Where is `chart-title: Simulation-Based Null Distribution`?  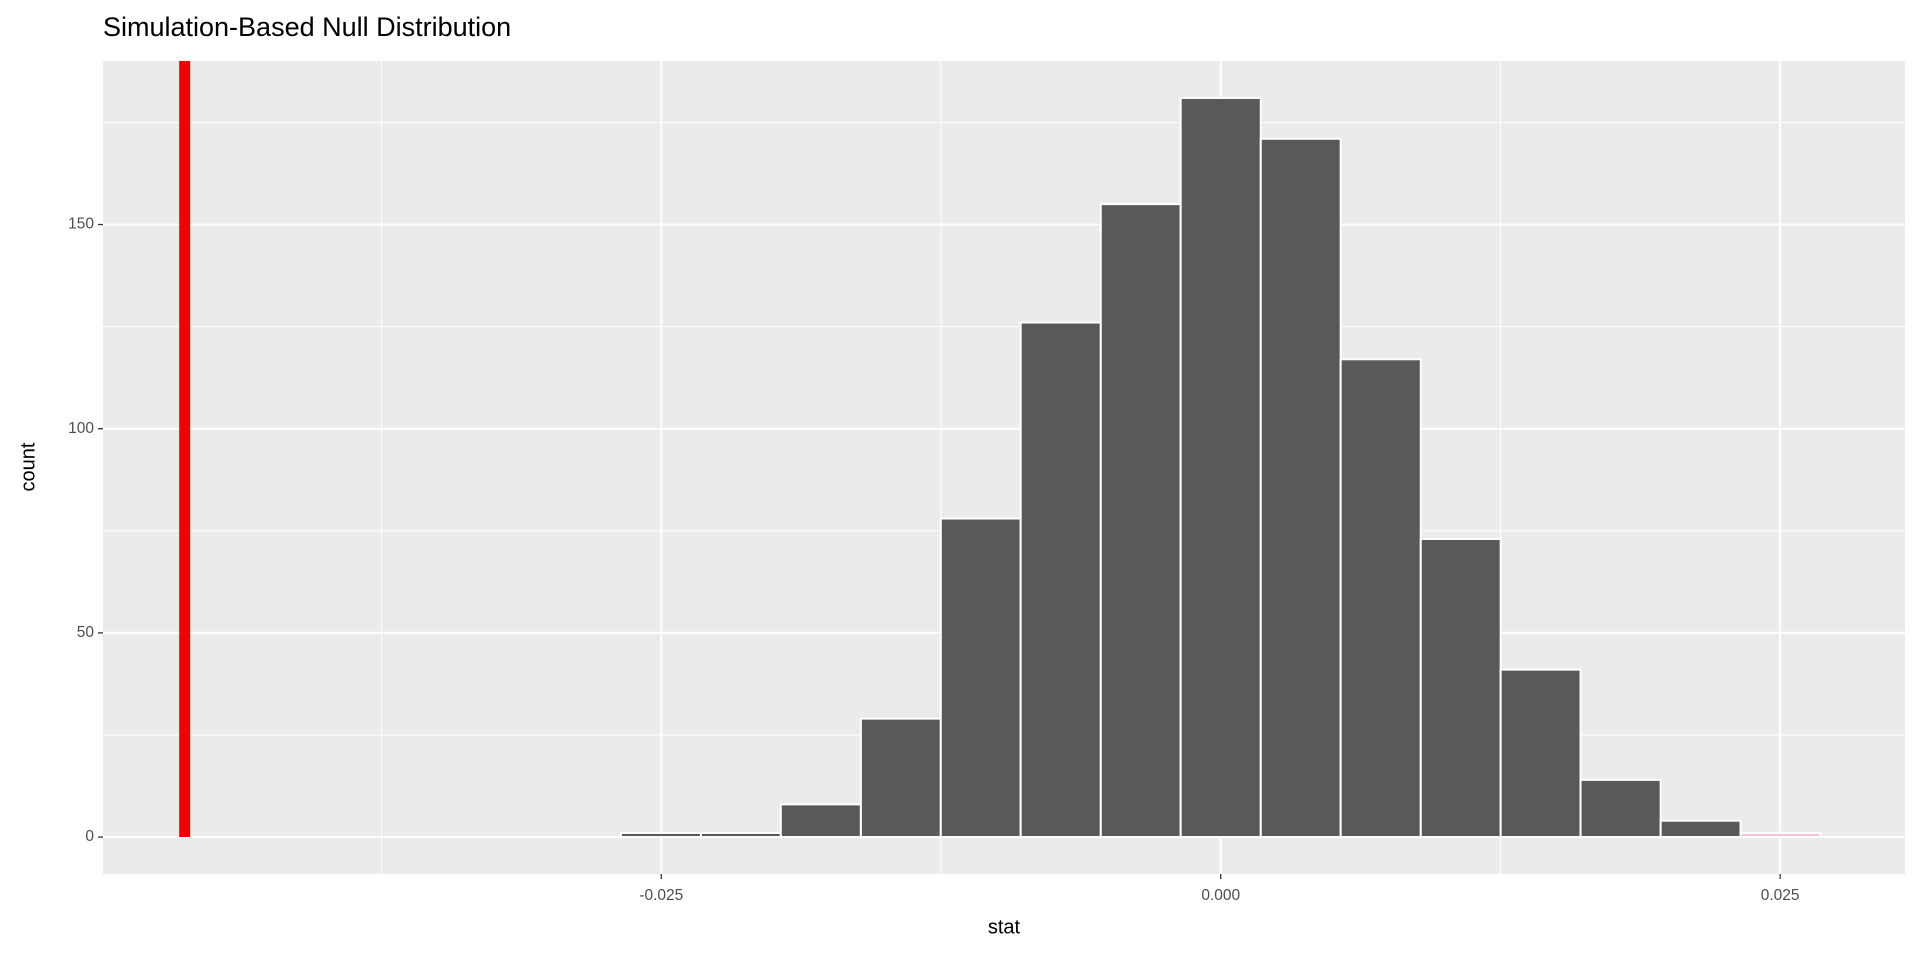
chart-title: Simulation-Based Null Distribution is located at coordinates (307, 27).